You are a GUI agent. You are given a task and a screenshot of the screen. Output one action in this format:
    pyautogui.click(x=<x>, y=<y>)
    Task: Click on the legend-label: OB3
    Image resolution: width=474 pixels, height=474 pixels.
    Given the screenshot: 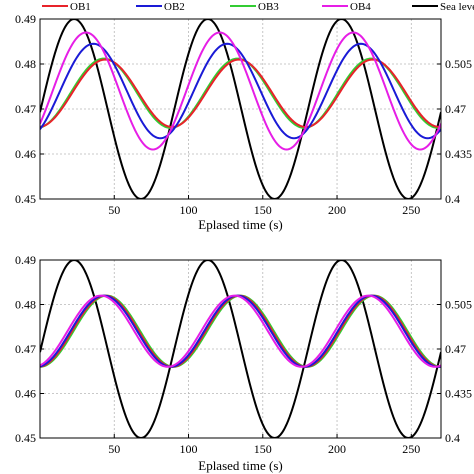 What is the action you would take?
    pyautogui.click(x=268, y=7)
    